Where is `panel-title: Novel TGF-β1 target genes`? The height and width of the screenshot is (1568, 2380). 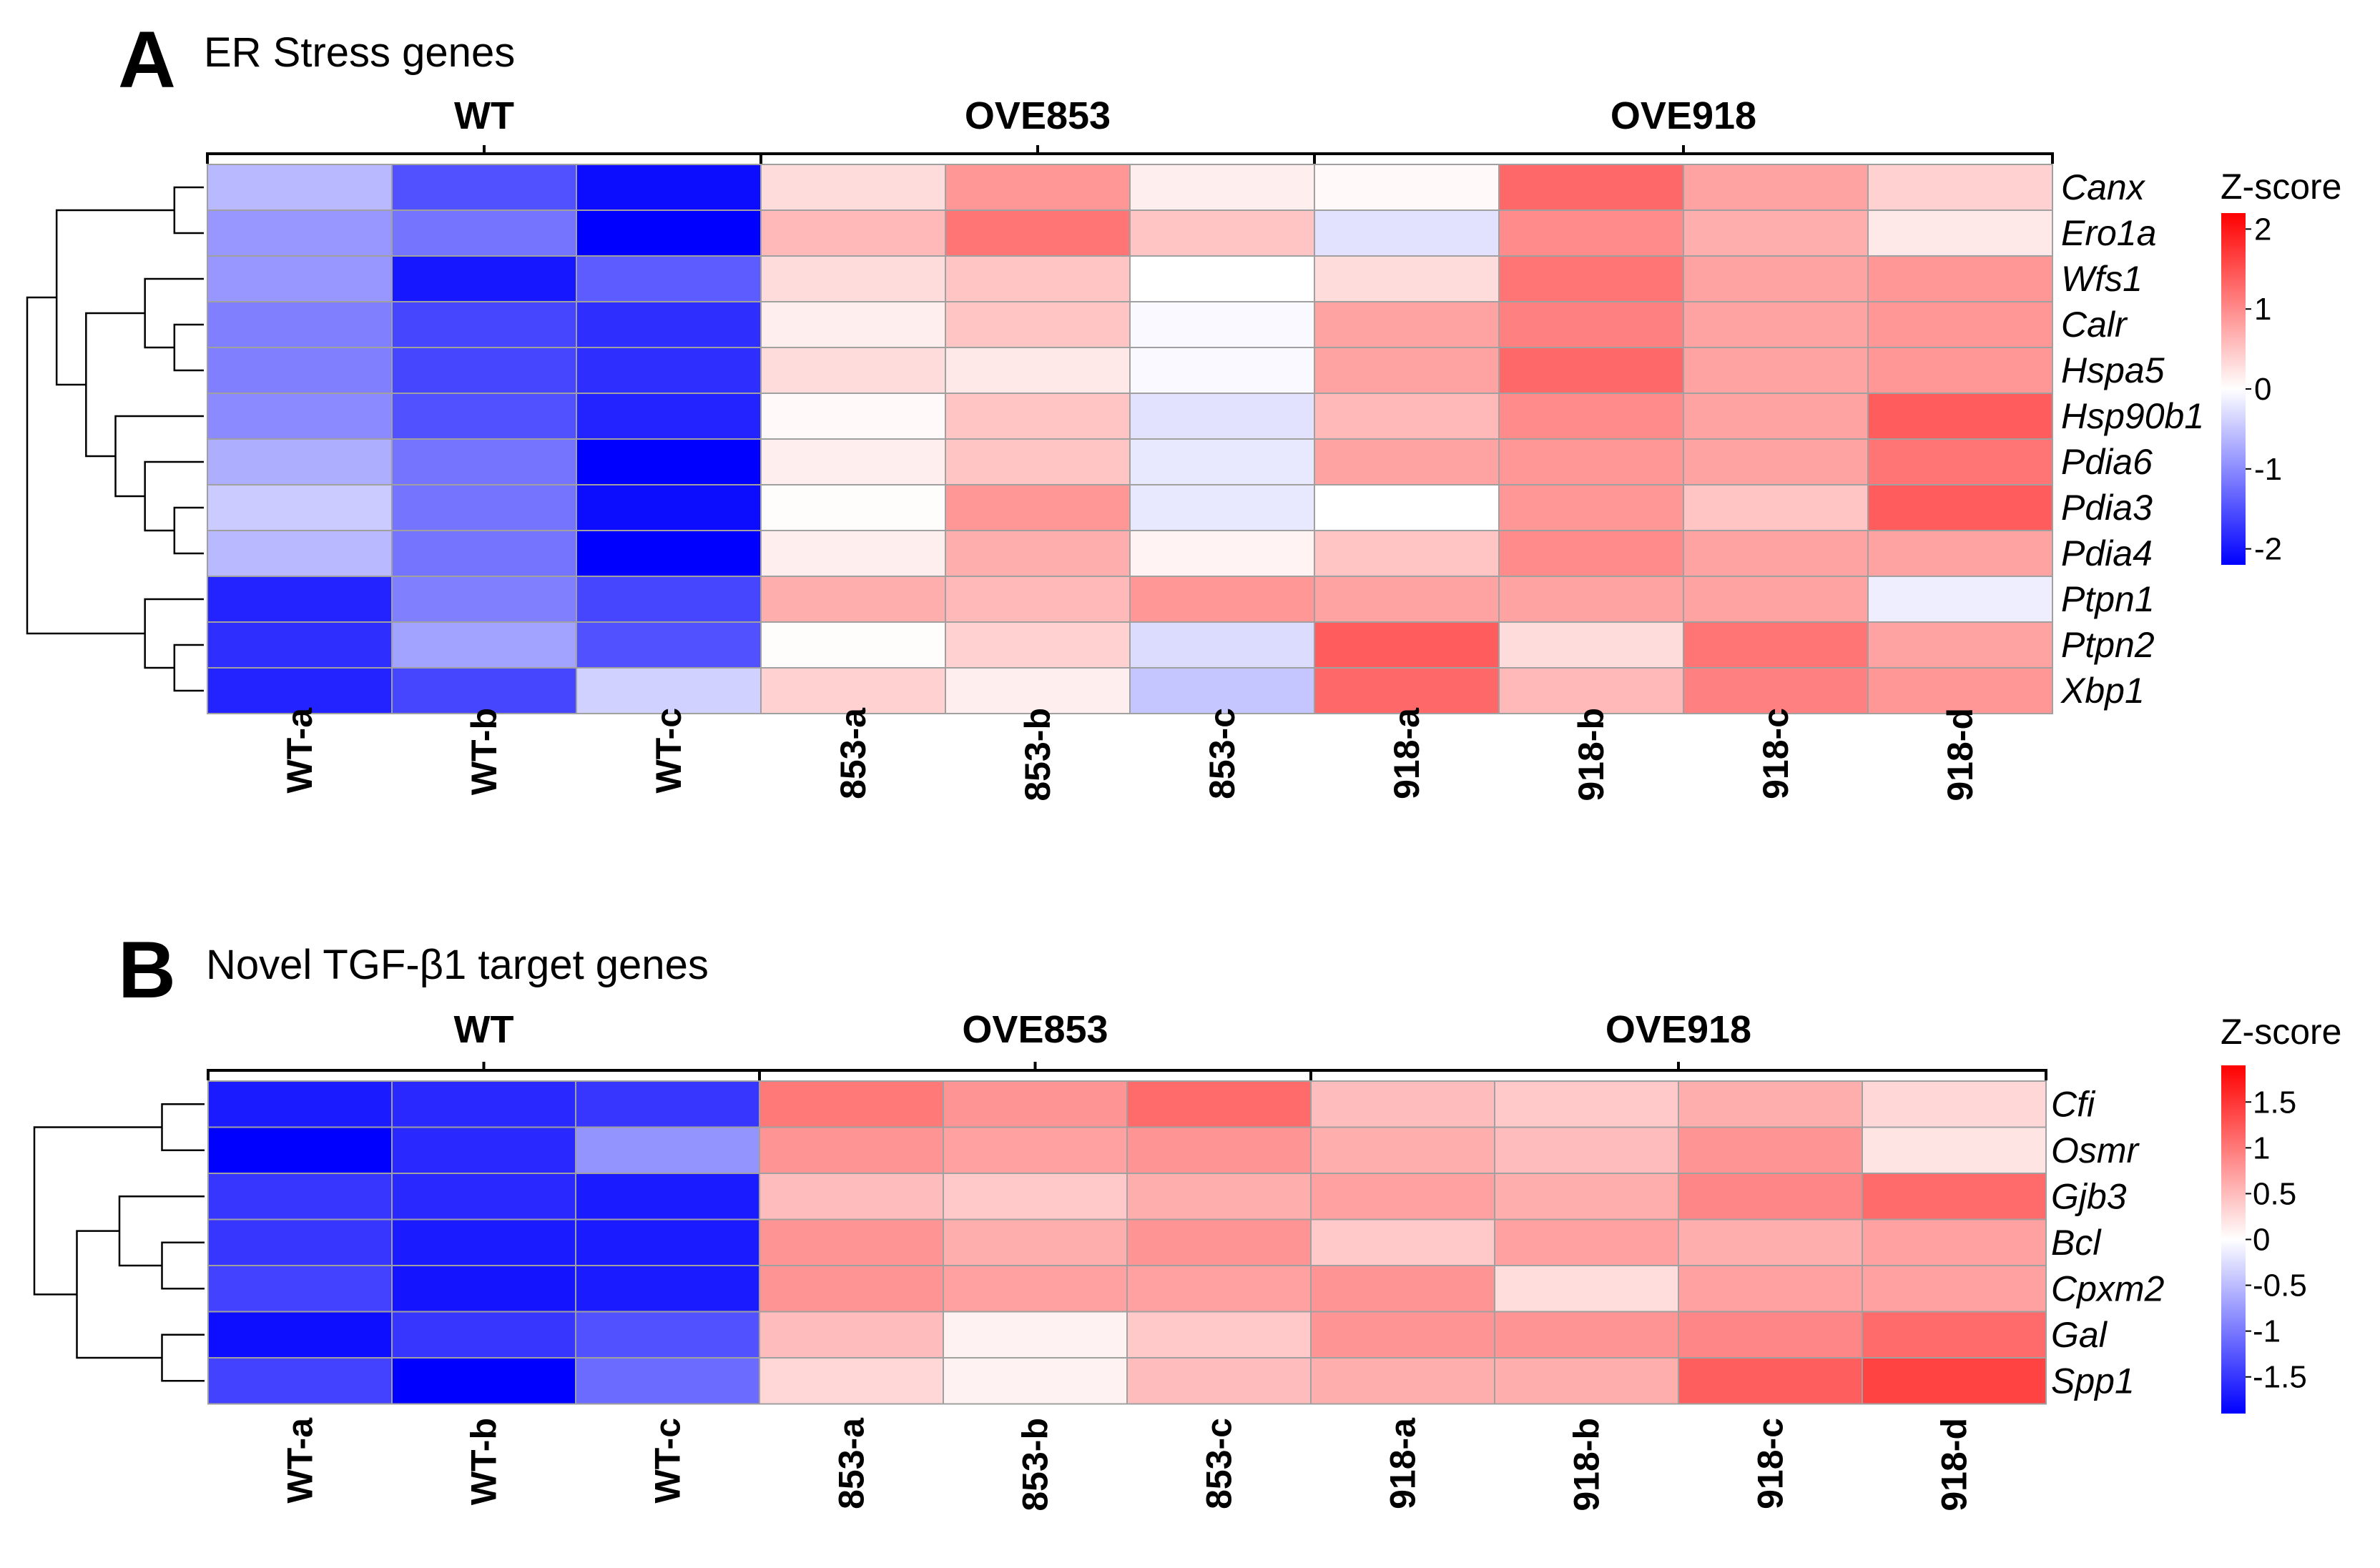
panel-title: Novel TGF-β1 target genes is located at coordinates (457, 965).